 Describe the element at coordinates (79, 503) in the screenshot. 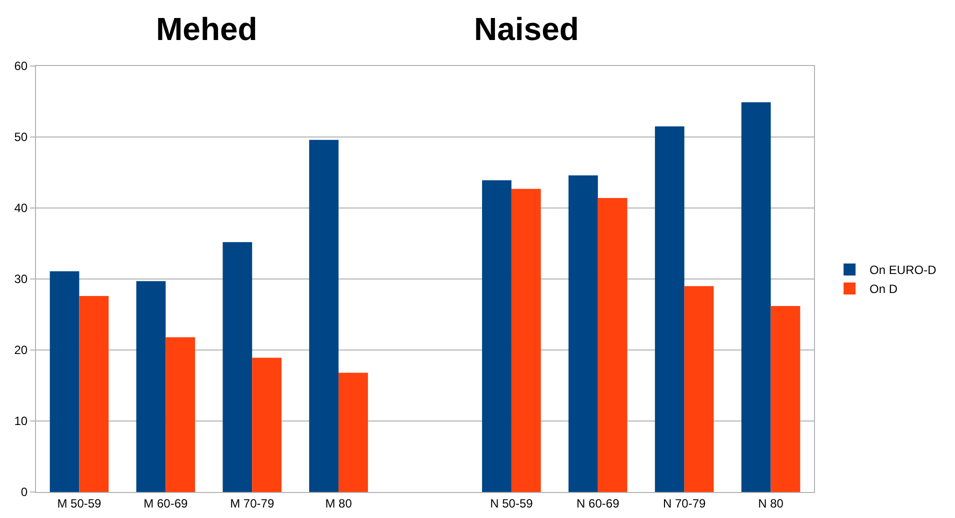

I see `x-tick-label: M 50-59` at that location.